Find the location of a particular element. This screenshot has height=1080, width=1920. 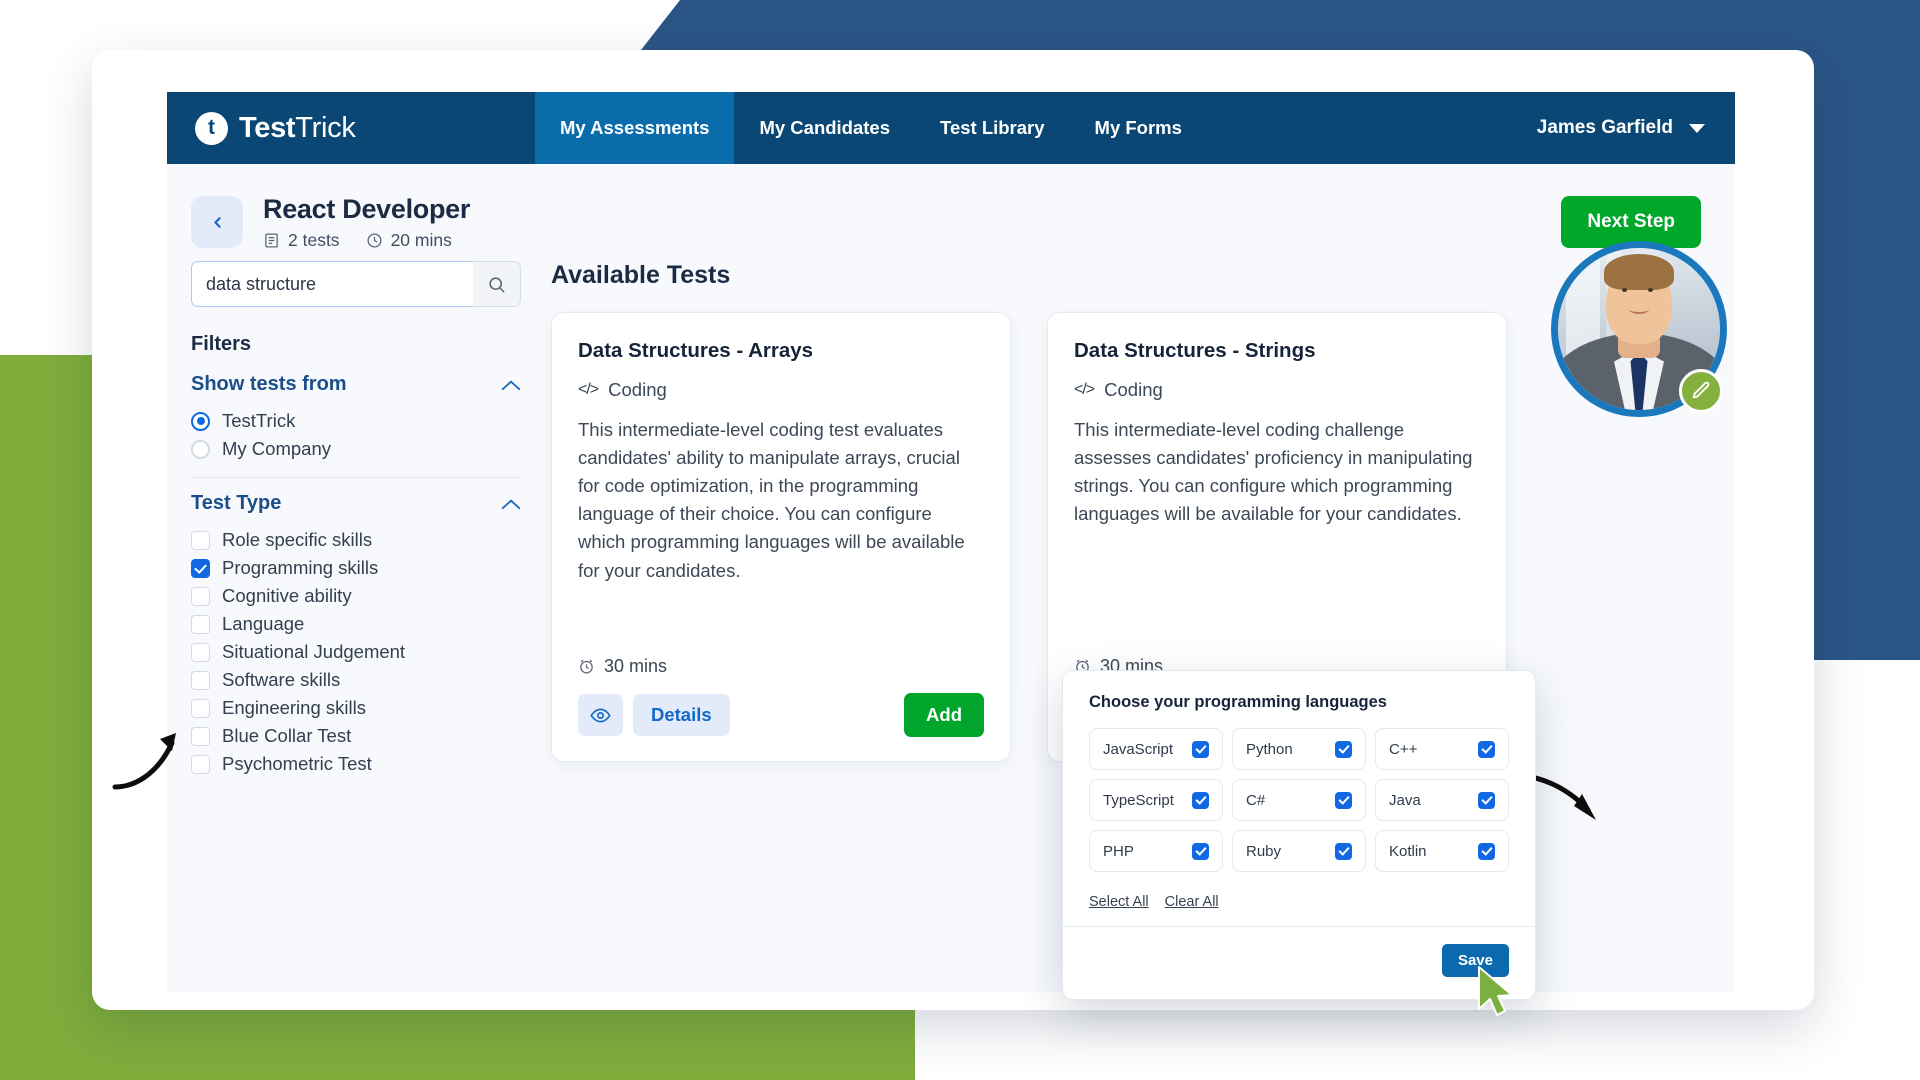

meta-tests-label: 2 tests is located at coordinates (314, 240).